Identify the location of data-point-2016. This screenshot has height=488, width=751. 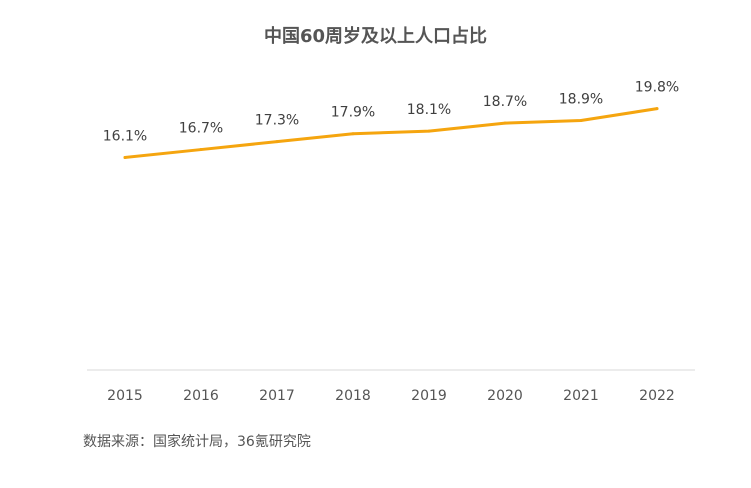
(201, 150).